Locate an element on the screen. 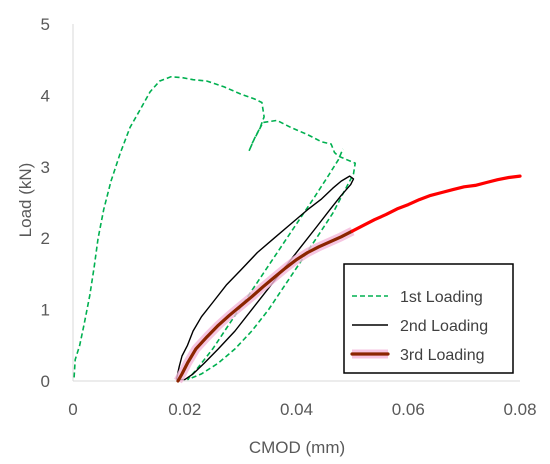 The image size is (550, 464). x-tick-label: 0.02 is located at coordinates (184, 409).